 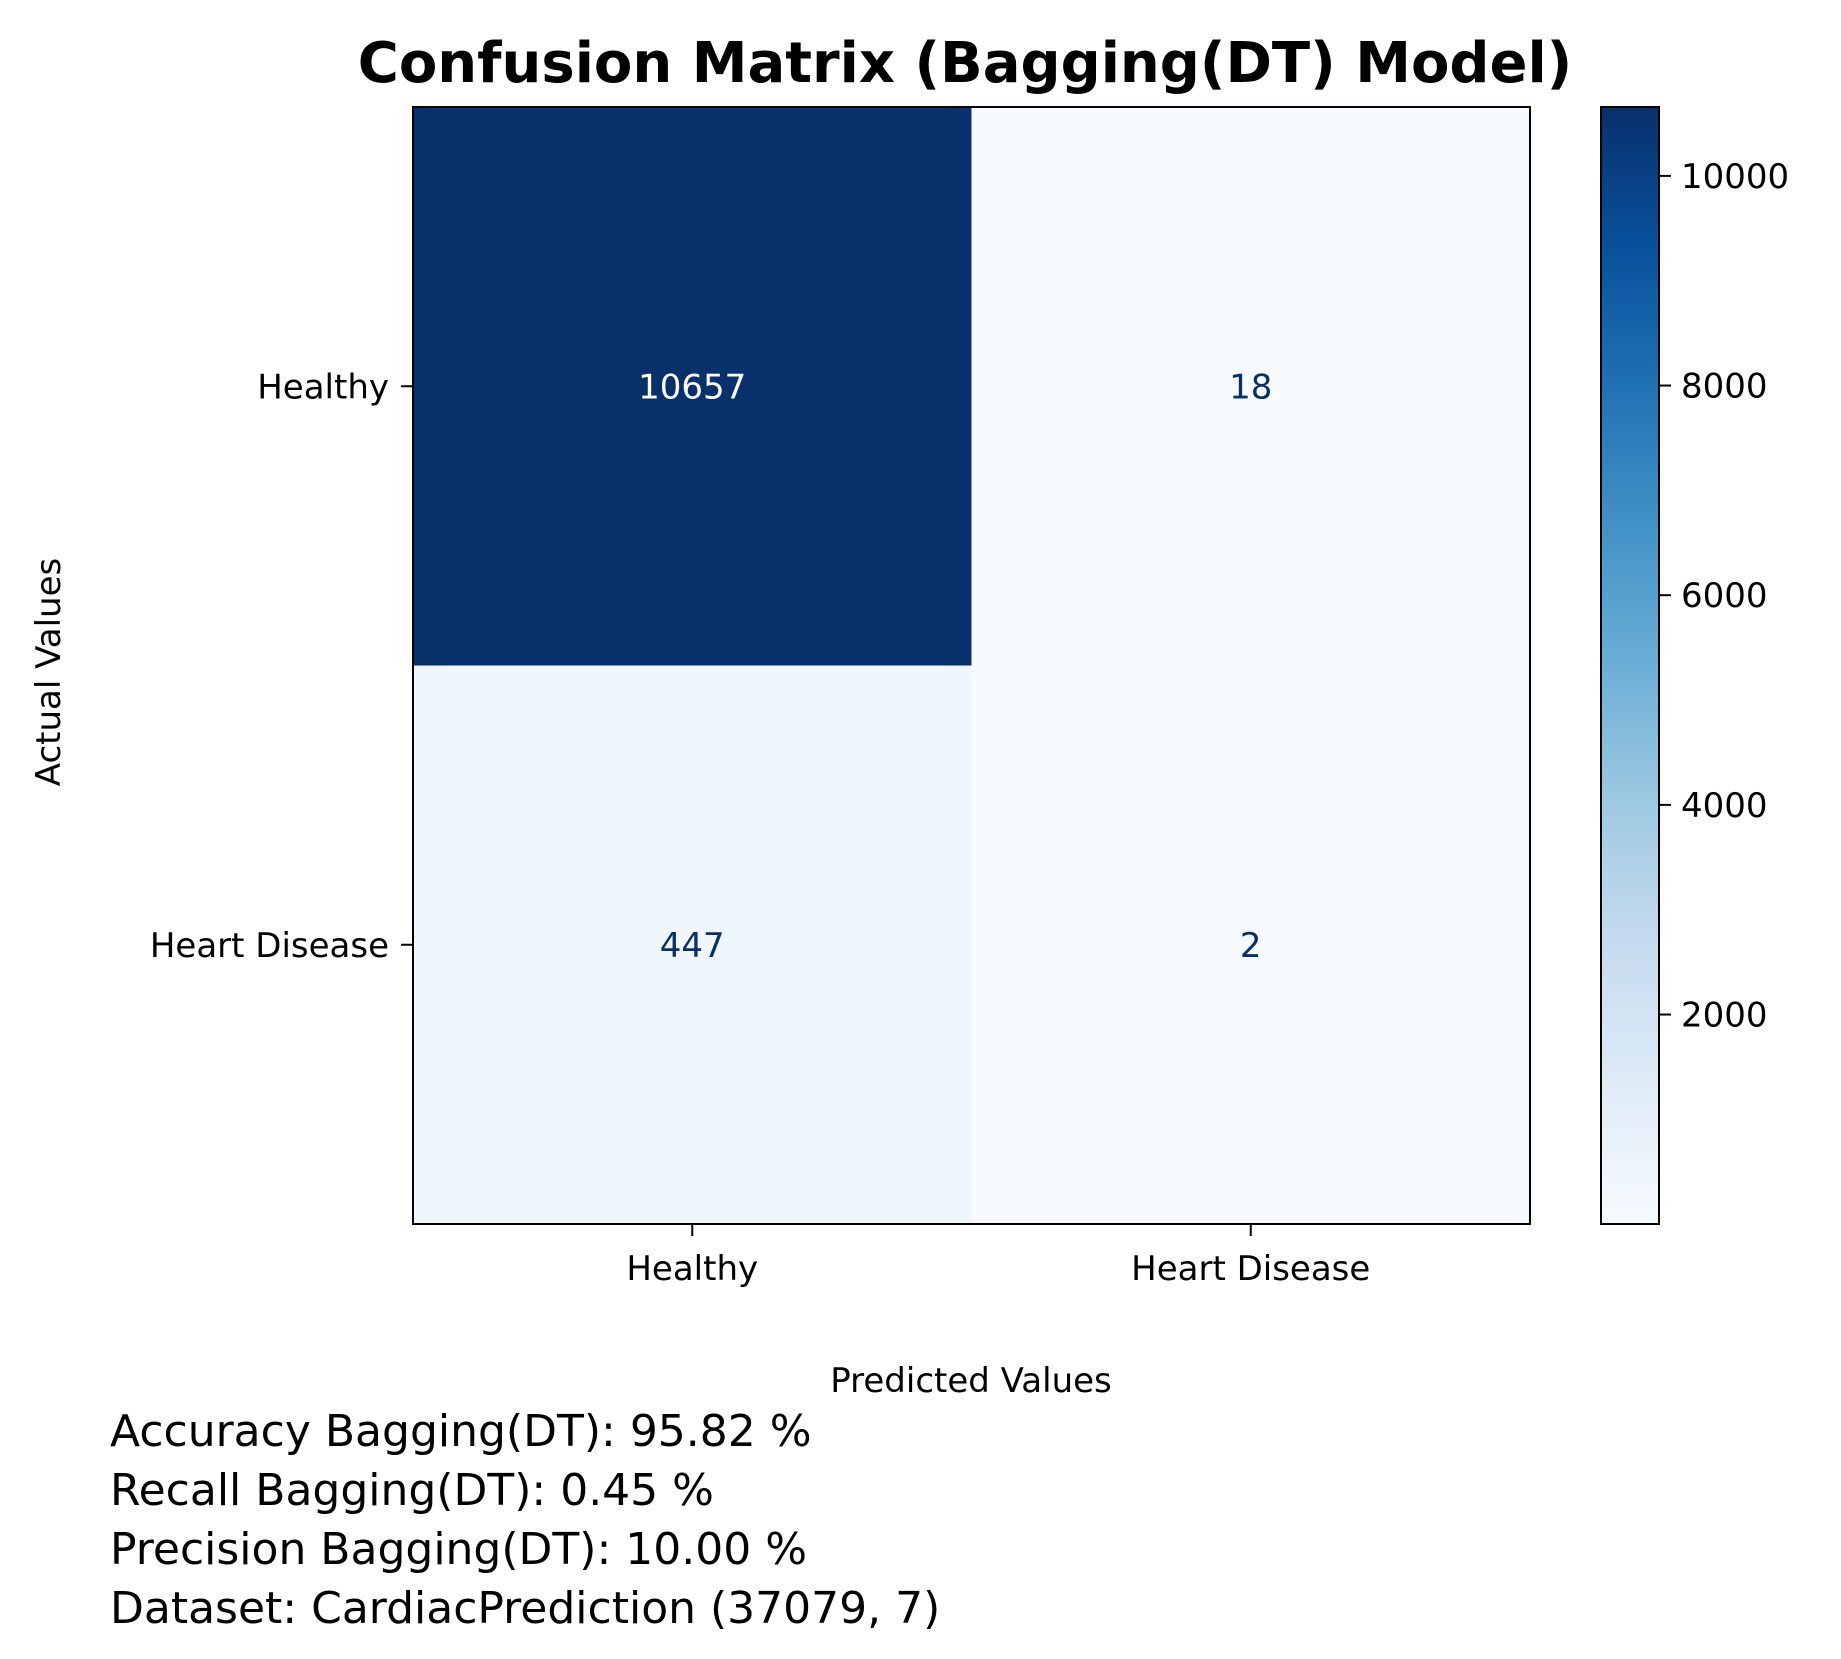 I want to click on cell-value-label: 10657, so click(x=692, y=387).